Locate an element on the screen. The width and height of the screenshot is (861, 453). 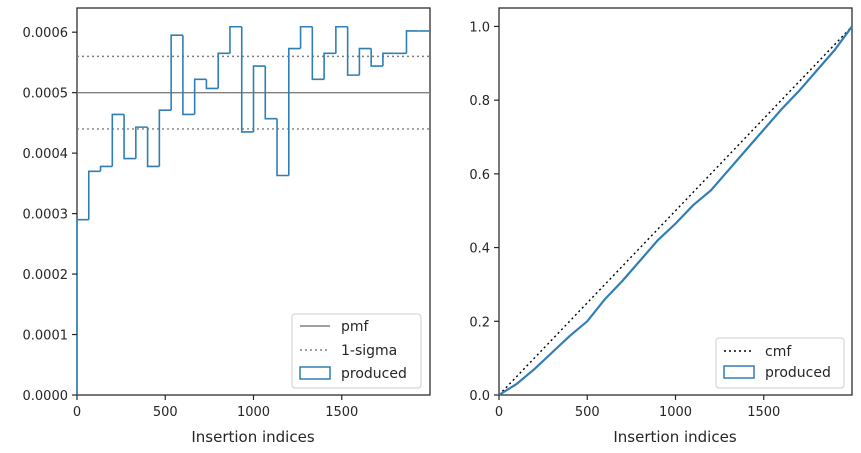
left-y-tick-label: 0.0000 is located at coordinates (46, 396).